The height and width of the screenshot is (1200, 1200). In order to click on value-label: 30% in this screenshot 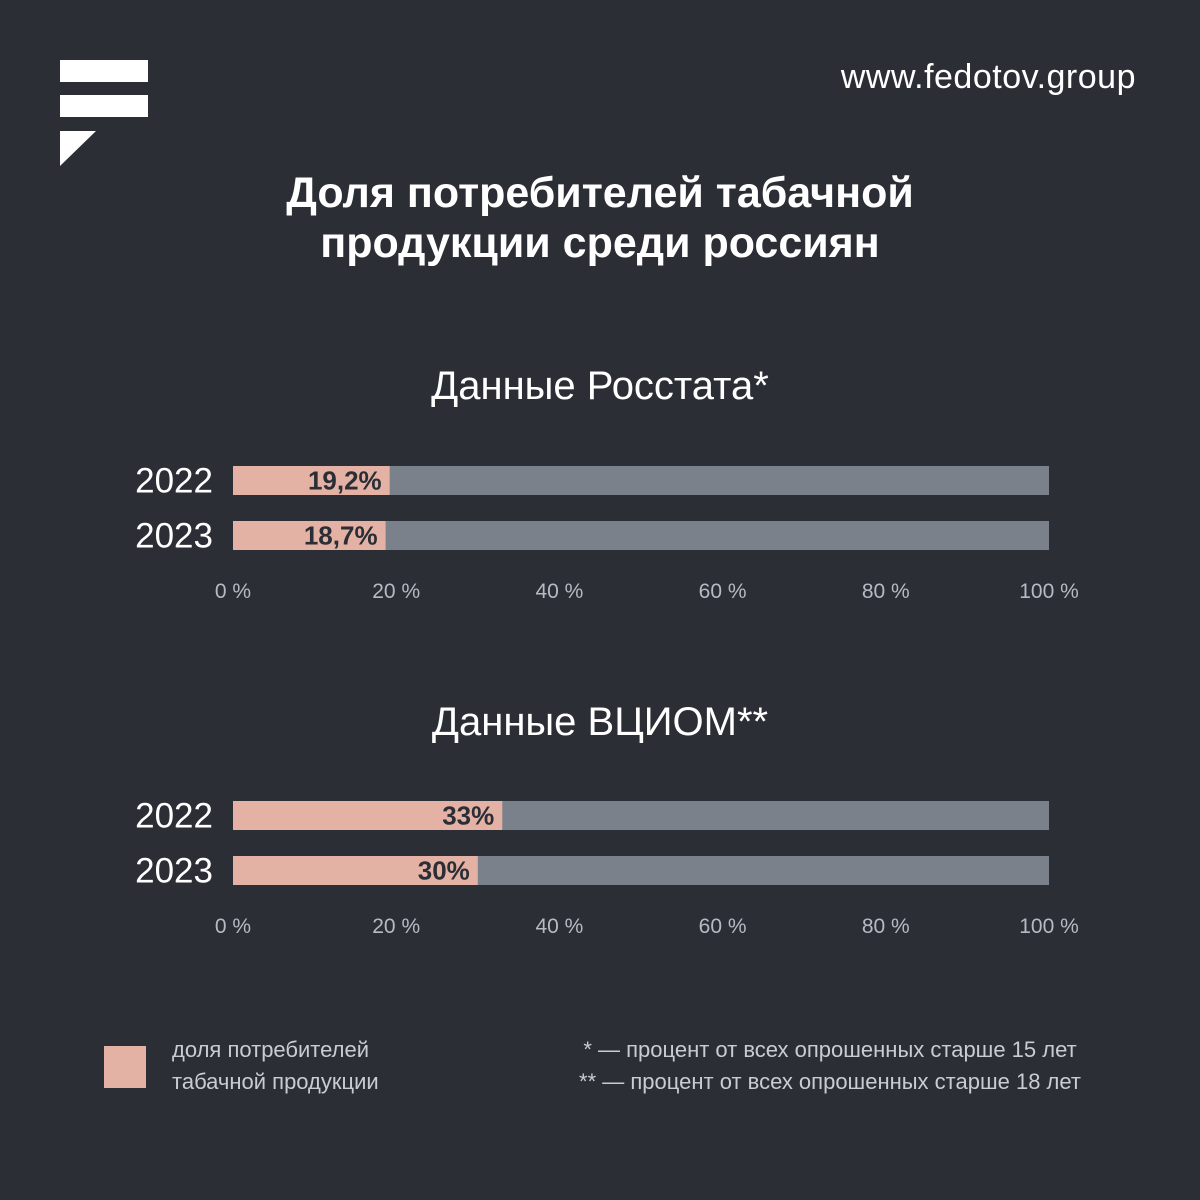, I will do `click(444, 871)`.